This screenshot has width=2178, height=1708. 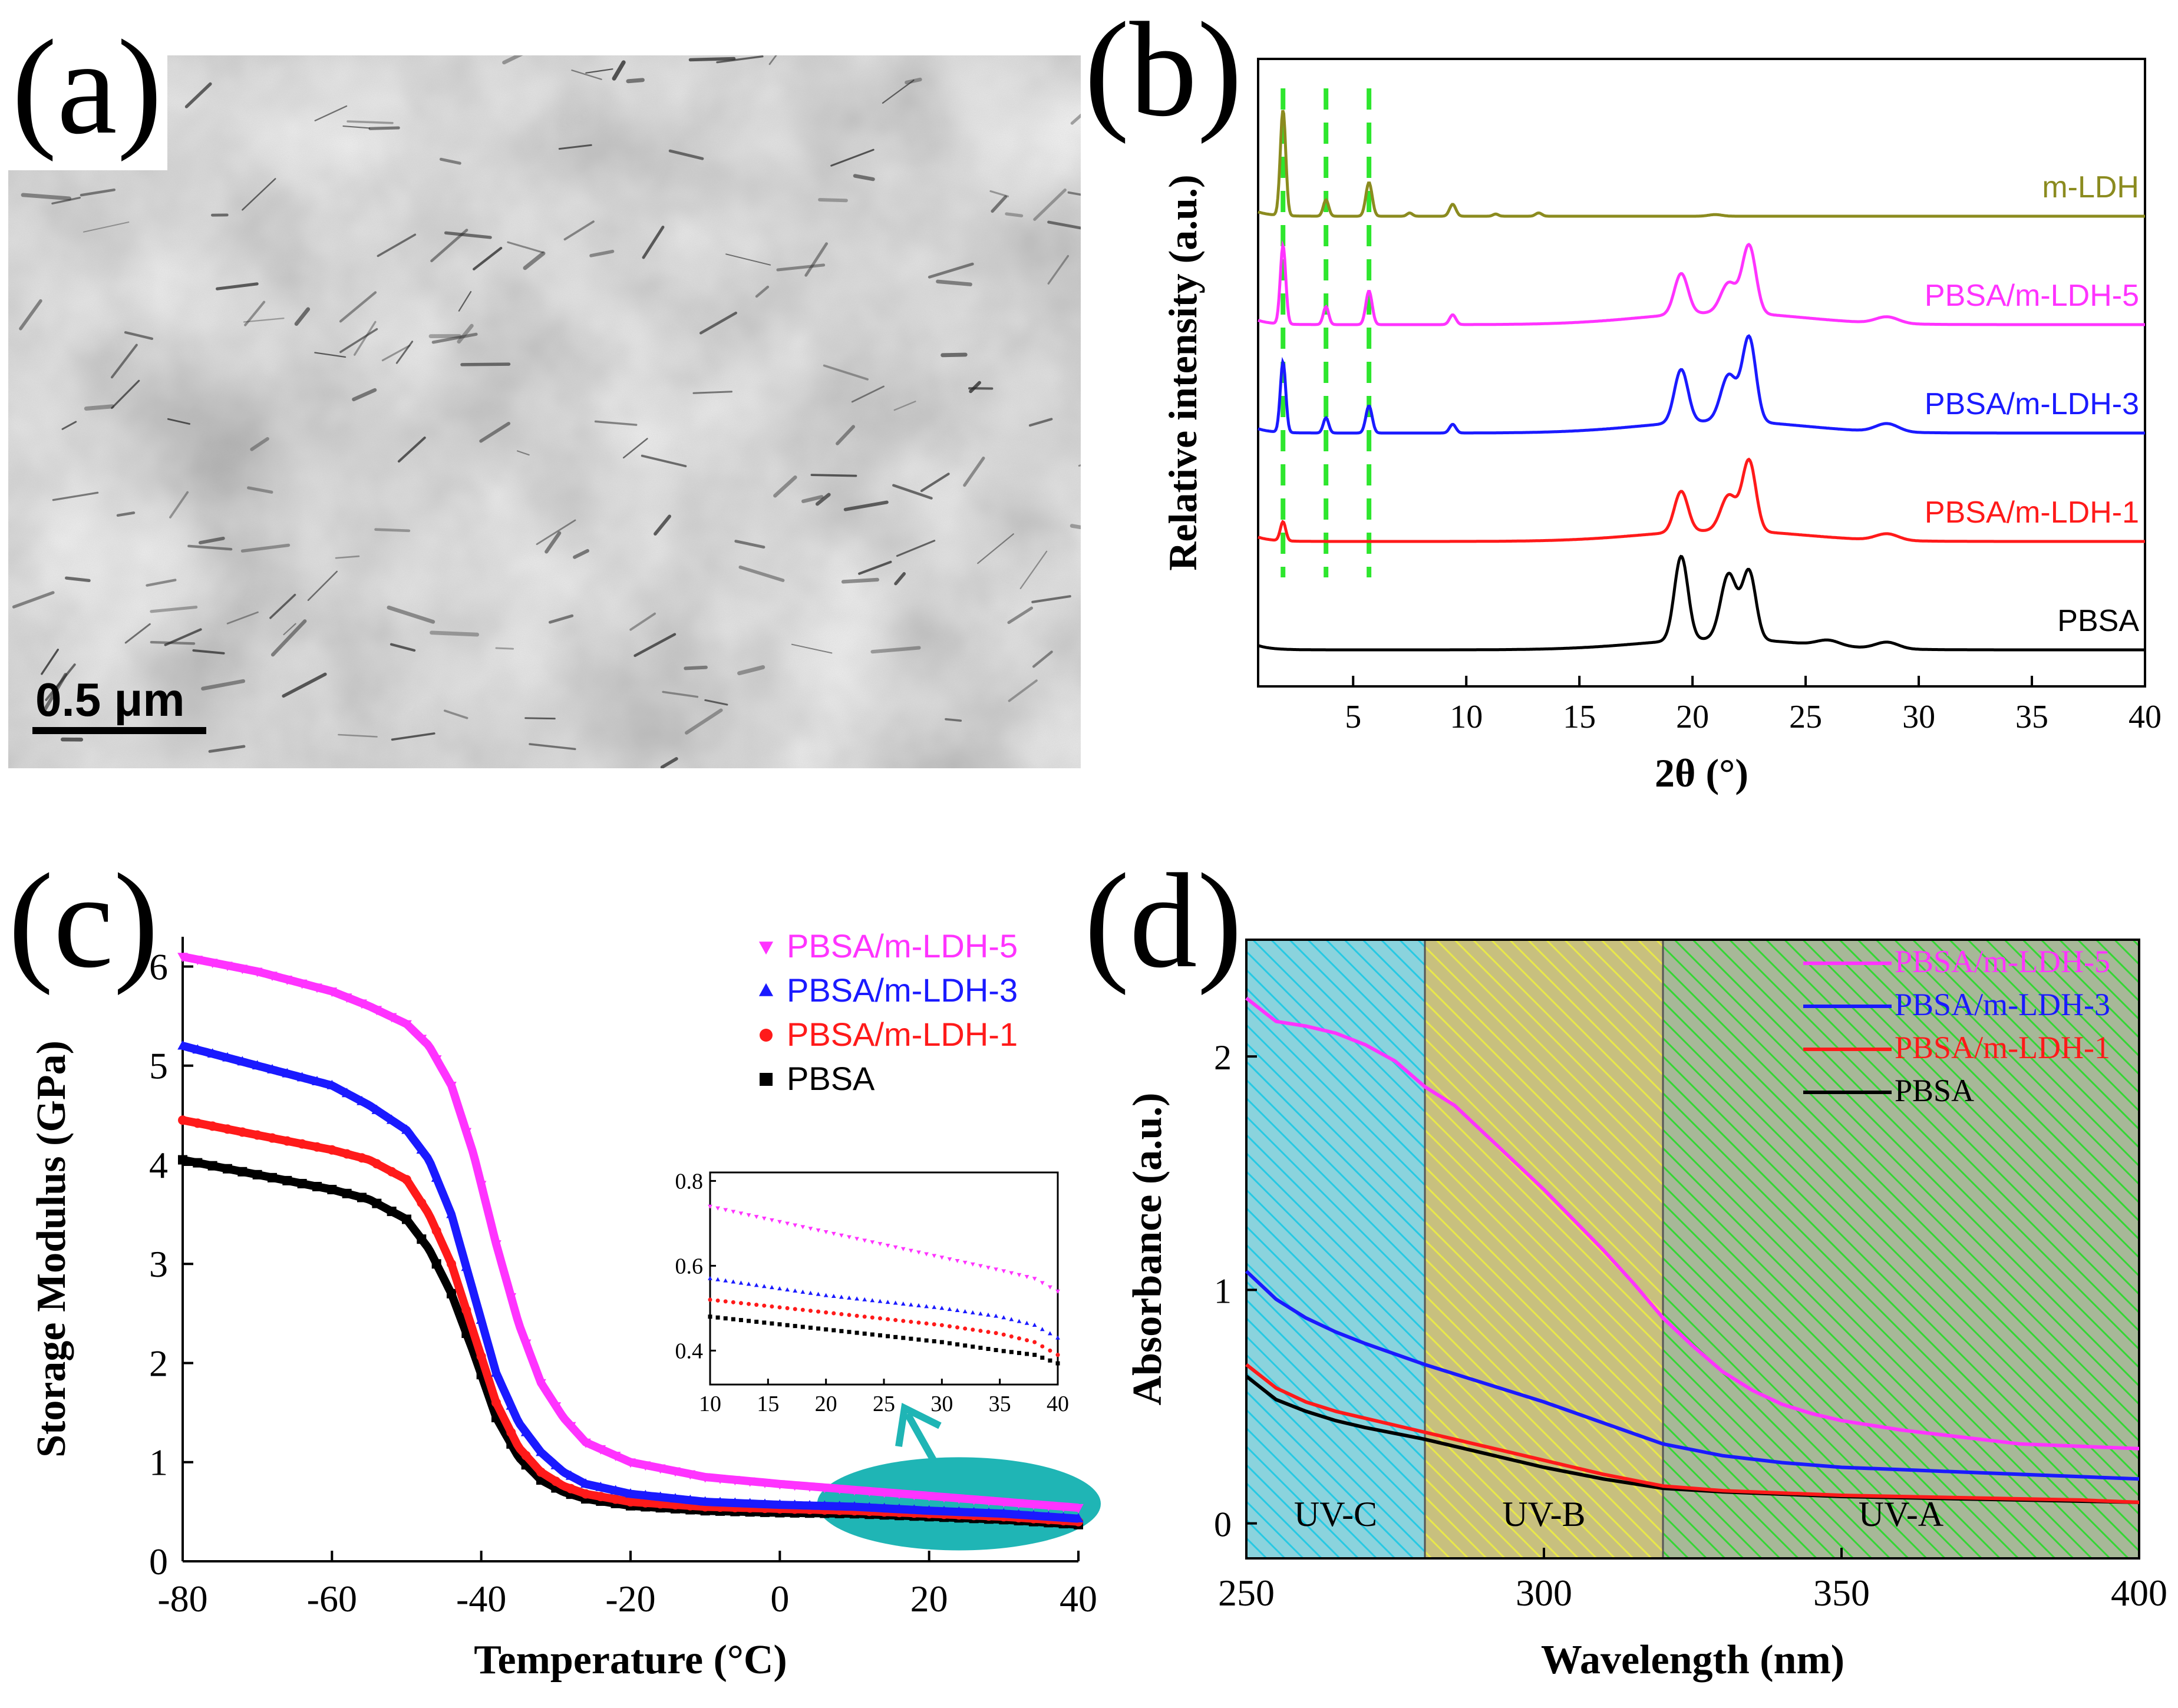 What do you see at coordinates (2098, 621) in the screenshot?
I see `xrd-series-label: PBSA` at bounding box center [2098, 621].